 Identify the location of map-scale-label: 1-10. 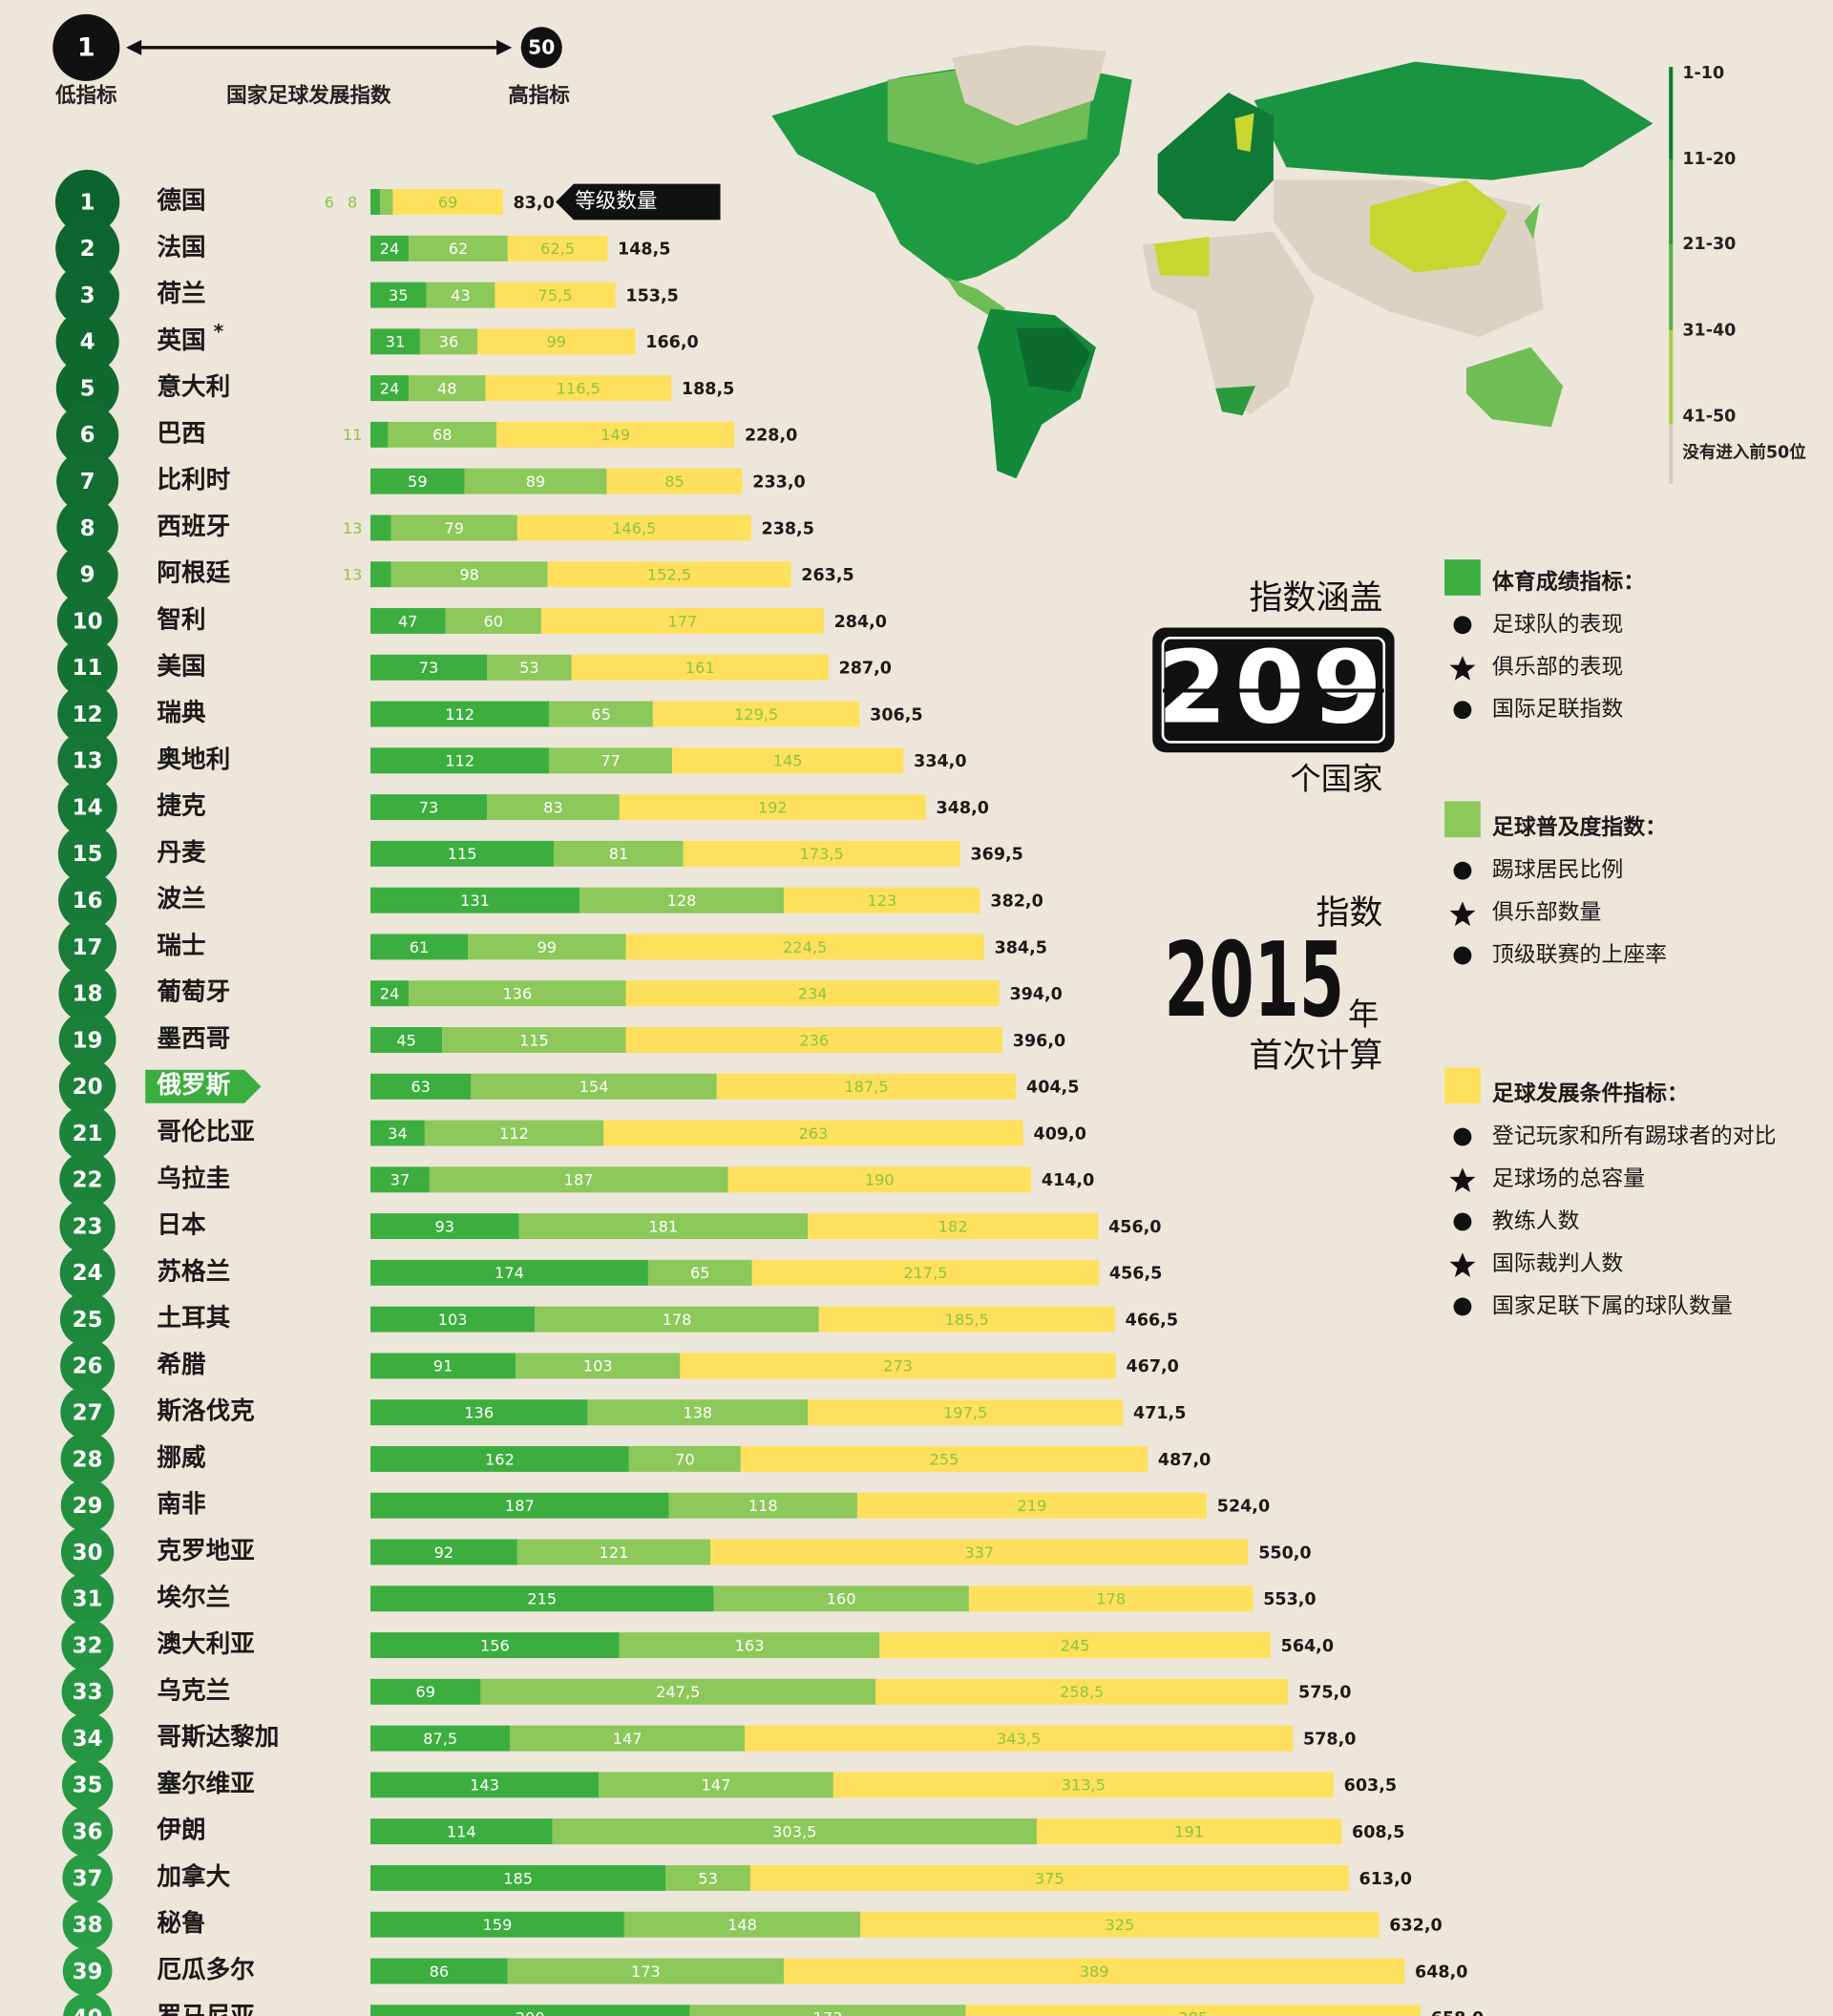
(1703, 73).